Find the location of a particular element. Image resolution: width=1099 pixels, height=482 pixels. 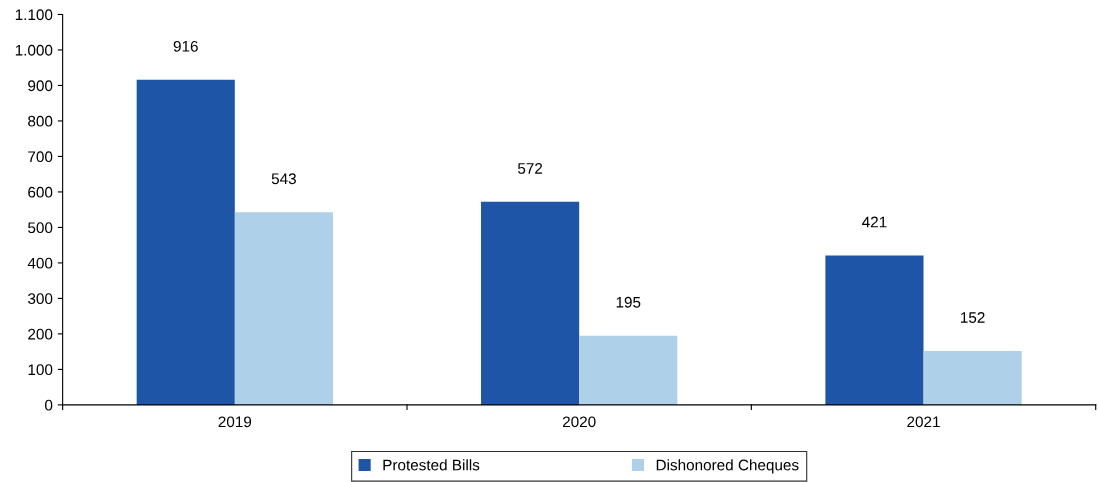

data-label: 195 is located at coordinates (628, 302).